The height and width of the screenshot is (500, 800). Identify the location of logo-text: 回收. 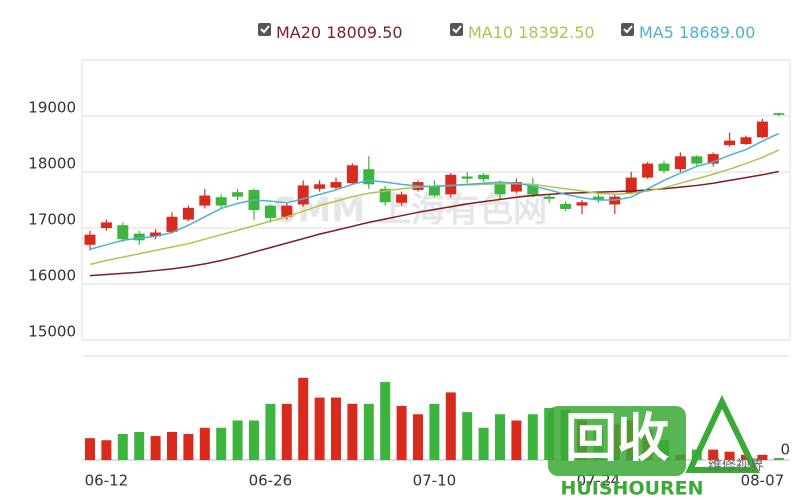
(617, 439).